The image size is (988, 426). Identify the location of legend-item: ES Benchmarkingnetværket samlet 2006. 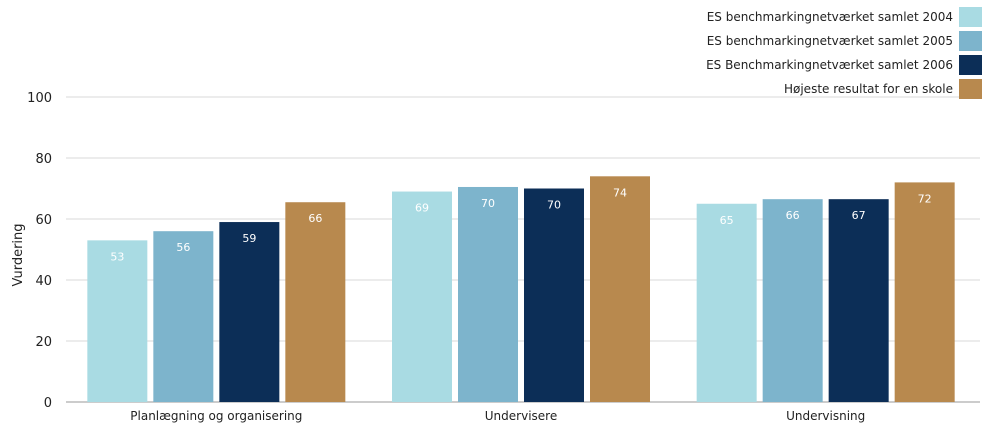
(844, 65).